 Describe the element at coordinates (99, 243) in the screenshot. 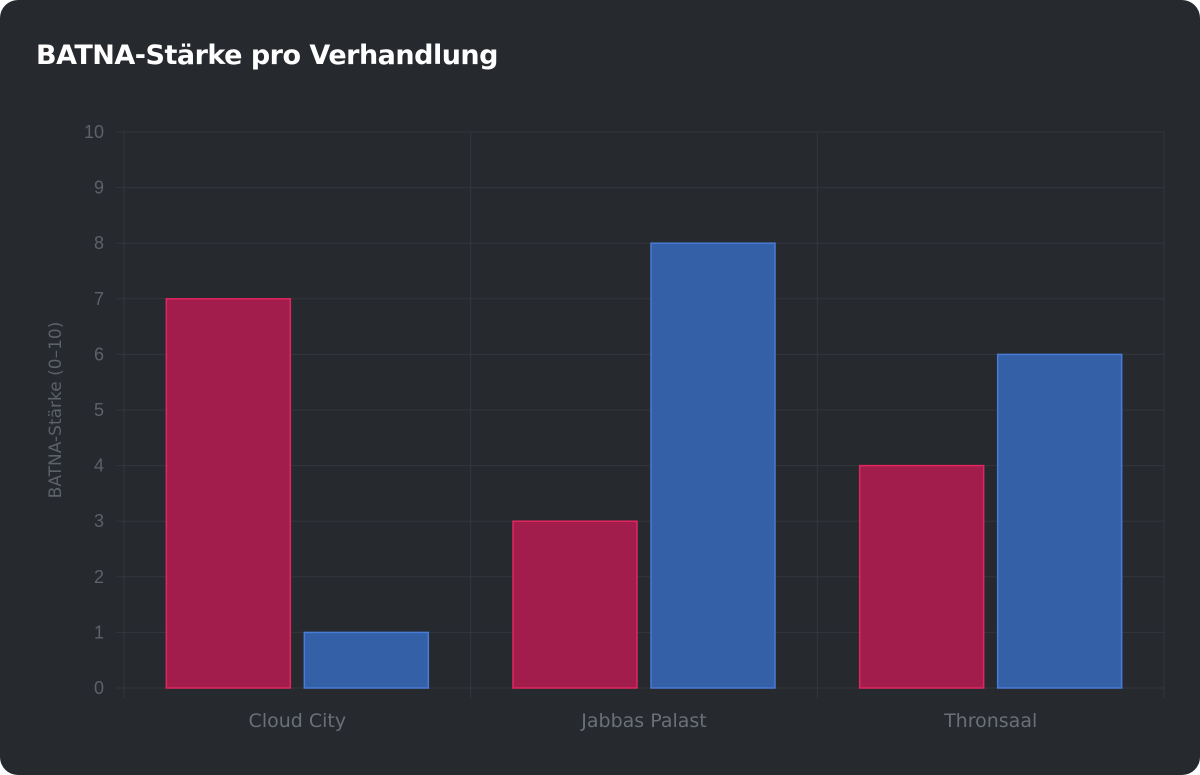

I see `y-tick-label: 8` at that location.